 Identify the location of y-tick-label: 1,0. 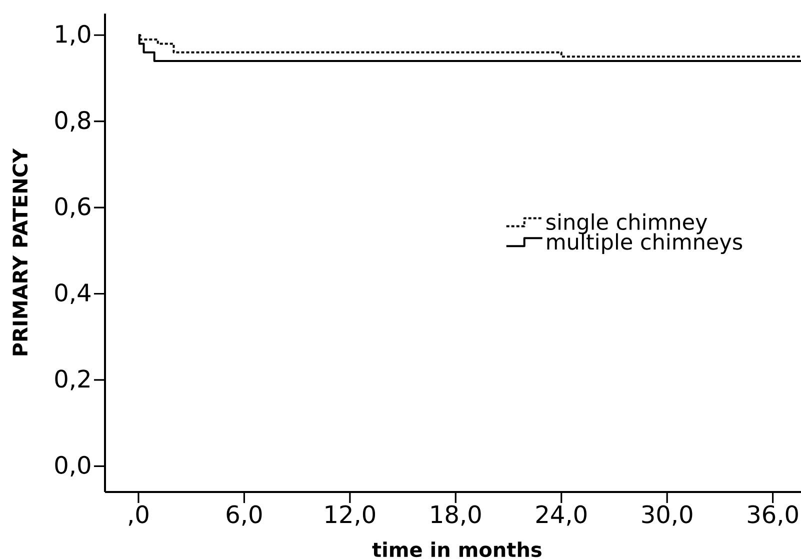
(73, 35).